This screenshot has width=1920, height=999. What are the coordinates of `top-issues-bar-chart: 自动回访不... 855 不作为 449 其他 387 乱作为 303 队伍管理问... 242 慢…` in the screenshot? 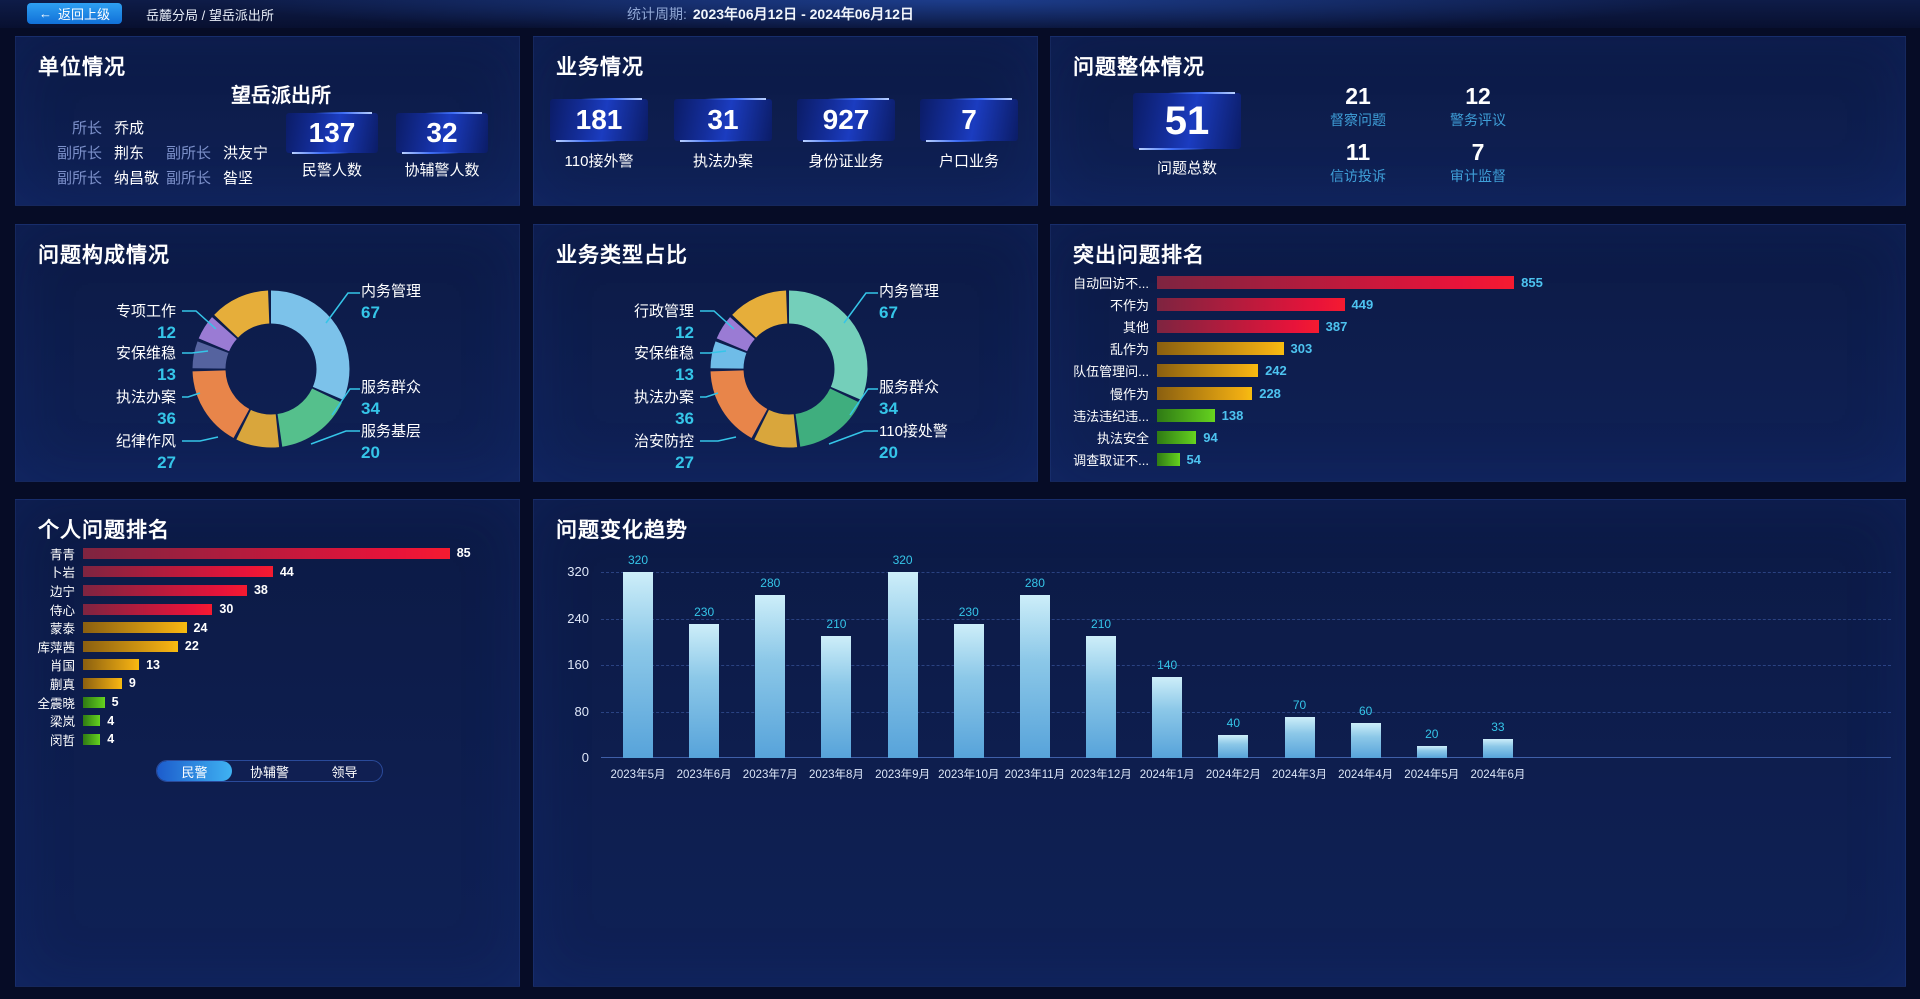 It's located at (1302, 371).